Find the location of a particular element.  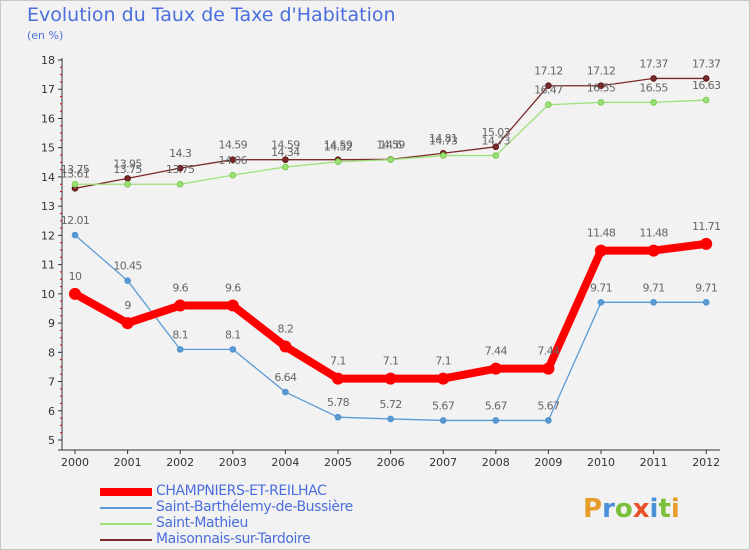

y-tick-label: 12 is located at coordinates (48, 235).